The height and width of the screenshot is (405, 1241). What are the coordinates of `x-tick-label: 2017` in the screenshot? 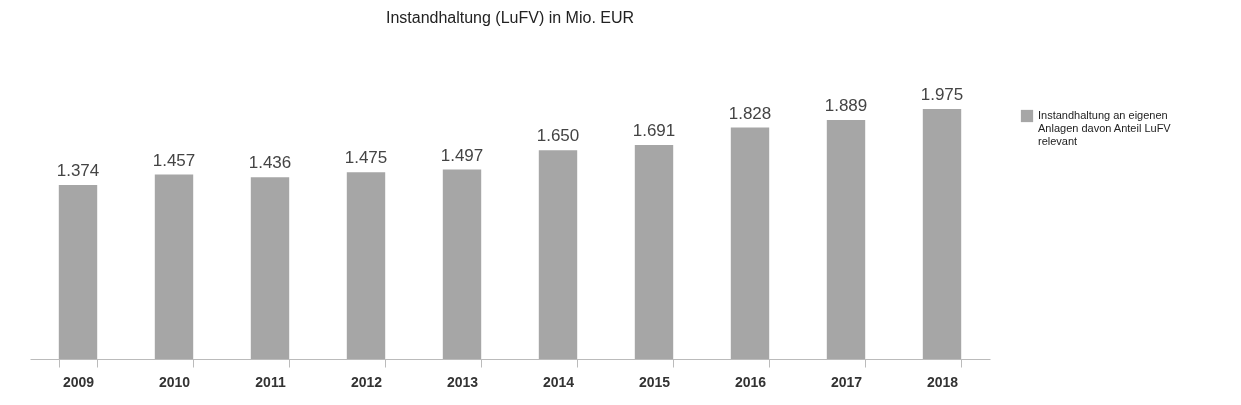 It's located at (846, 381).